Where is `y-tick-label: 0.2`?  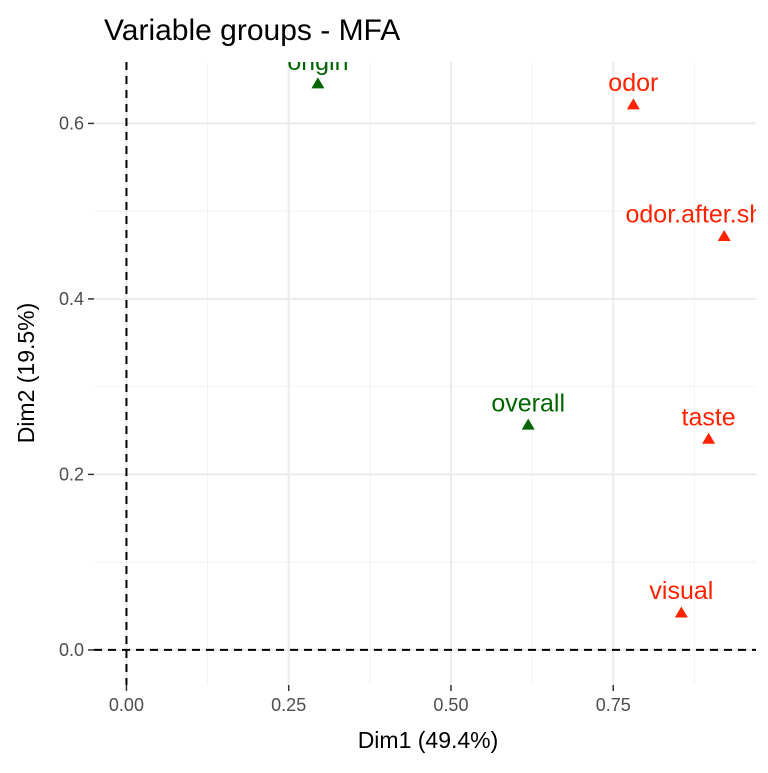 y-tick-label: 0.2 is located at coordinates (71, 474).